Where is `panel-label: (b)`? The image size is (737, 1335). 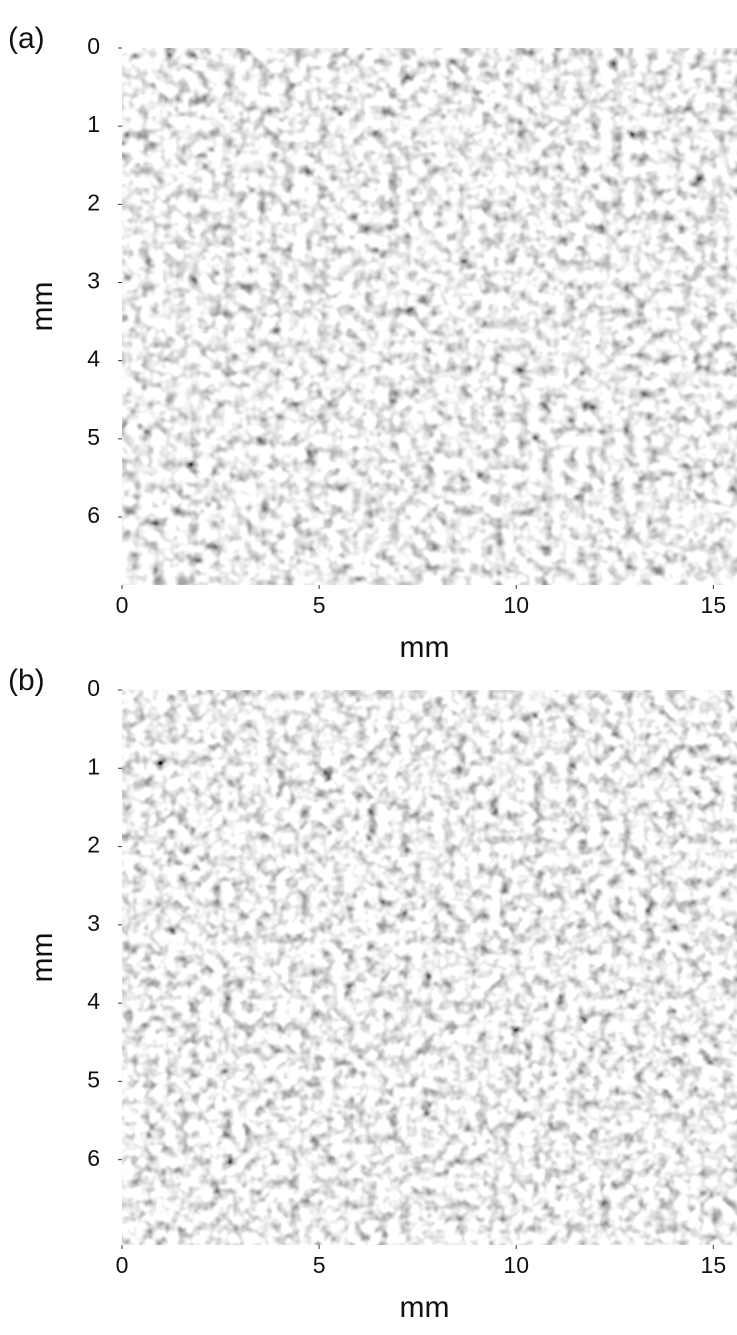 panel-label: (b) is located at coordinates (26, 680).